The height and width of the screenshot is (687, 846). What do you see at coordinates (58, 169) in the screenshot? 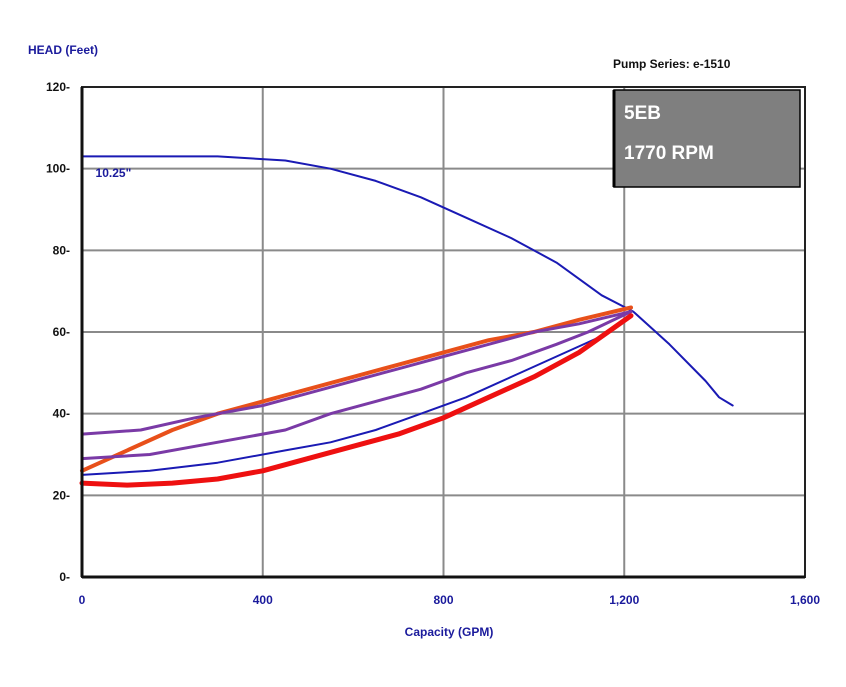
I see `y-tick-label-100: 100-` at bounding box center [58, 169].